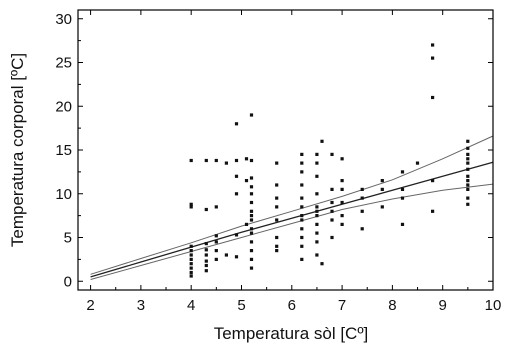 The height and width of the screenshot is (355, 507). Describe the element at coordinates (191, 305) in the screenshot. I see `x-tick-label: 4` at that location.